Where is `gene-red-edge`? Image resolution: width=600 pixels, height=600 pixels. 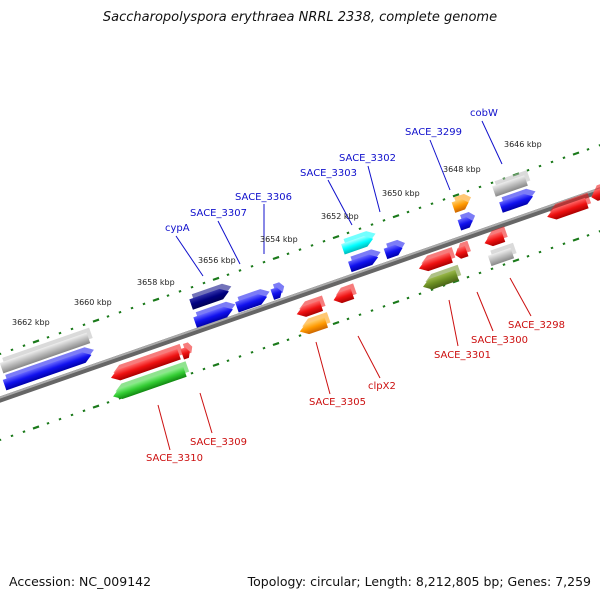
gene-red-edge is located at coordinates (594, 192).